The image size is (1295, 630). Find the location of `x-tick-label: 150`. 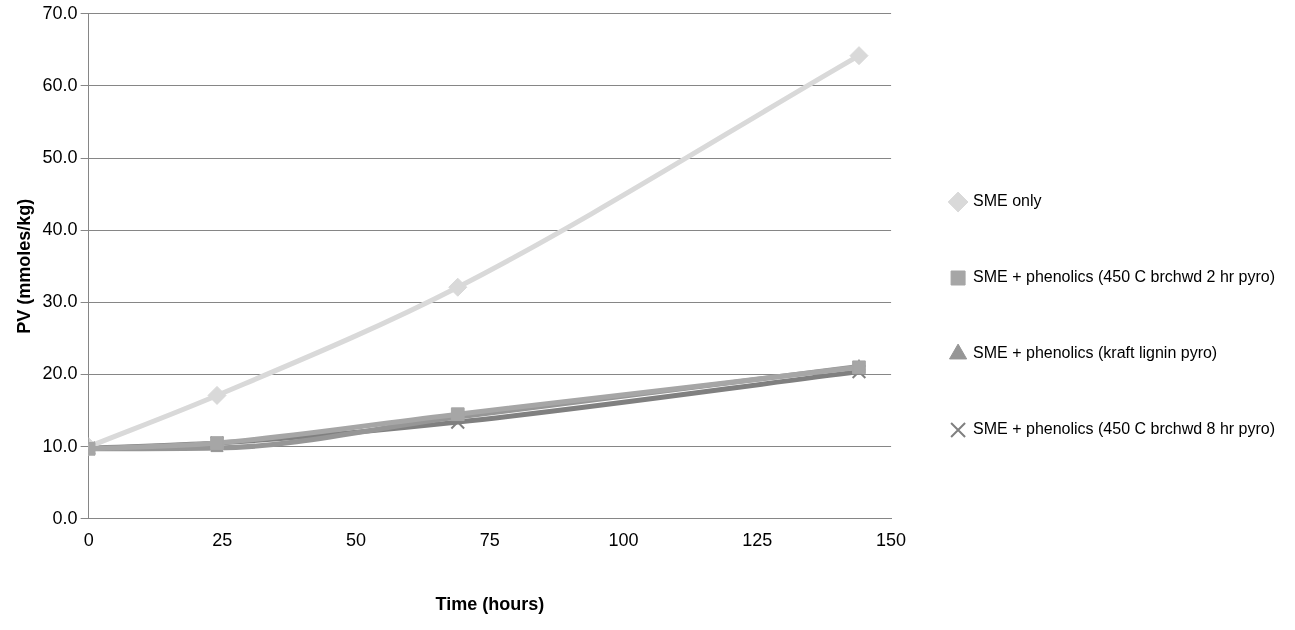

x-tick-label: 150 is located at coordinates (891, 539).